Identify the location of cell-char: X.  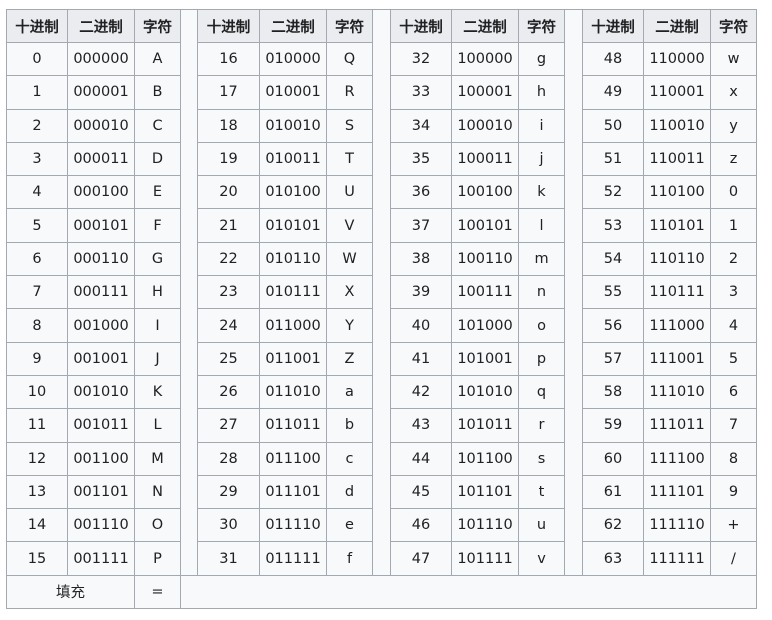
(349, 292).